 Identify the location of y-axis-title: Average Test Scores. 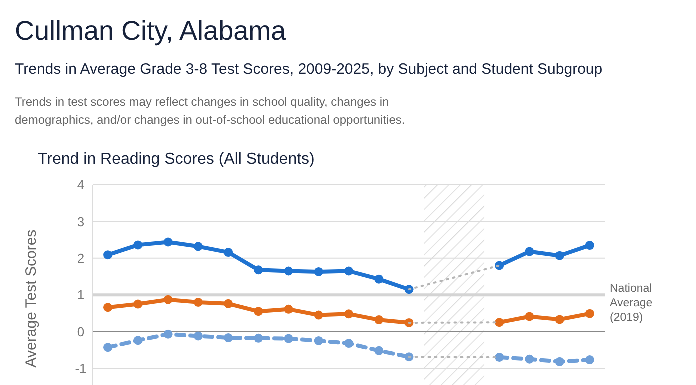
(31, 299).